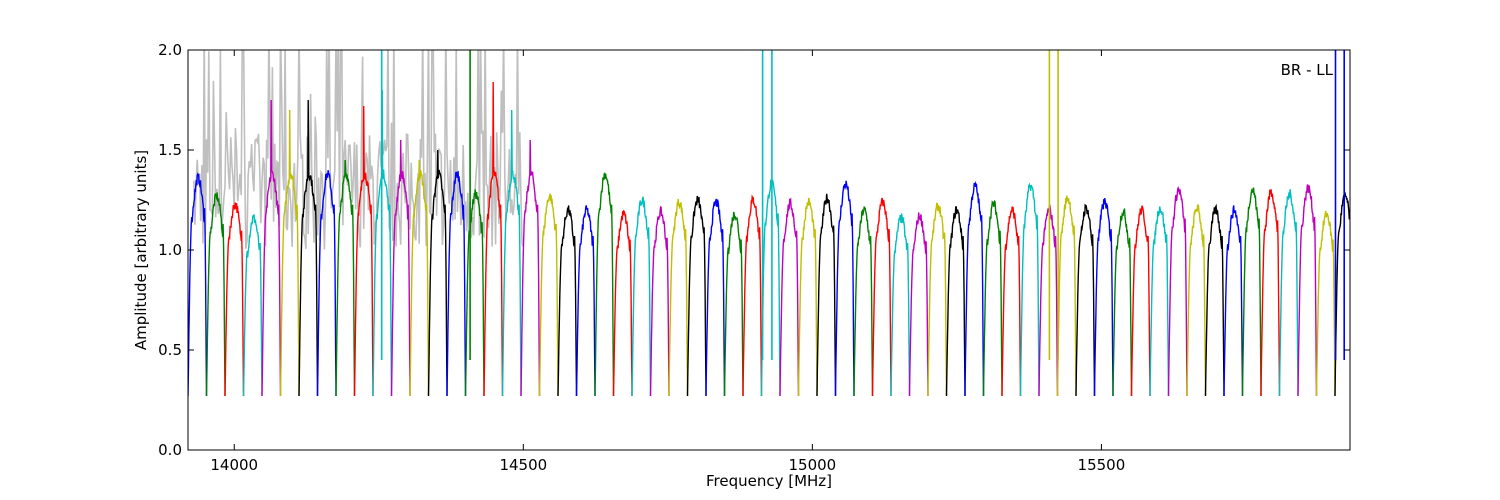 This screenshot has height=500, width=1500. Describe the element at coordinates (170, 350) in the screenshot. I see `y-tick-label-0.5: 0.5` at that location.